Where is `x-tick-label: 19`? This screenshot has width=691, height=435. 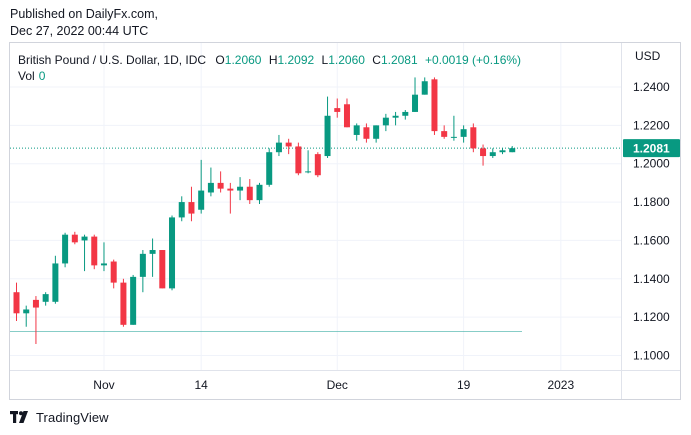 x-tick-label: 19 is located at coordinates (464, 385).